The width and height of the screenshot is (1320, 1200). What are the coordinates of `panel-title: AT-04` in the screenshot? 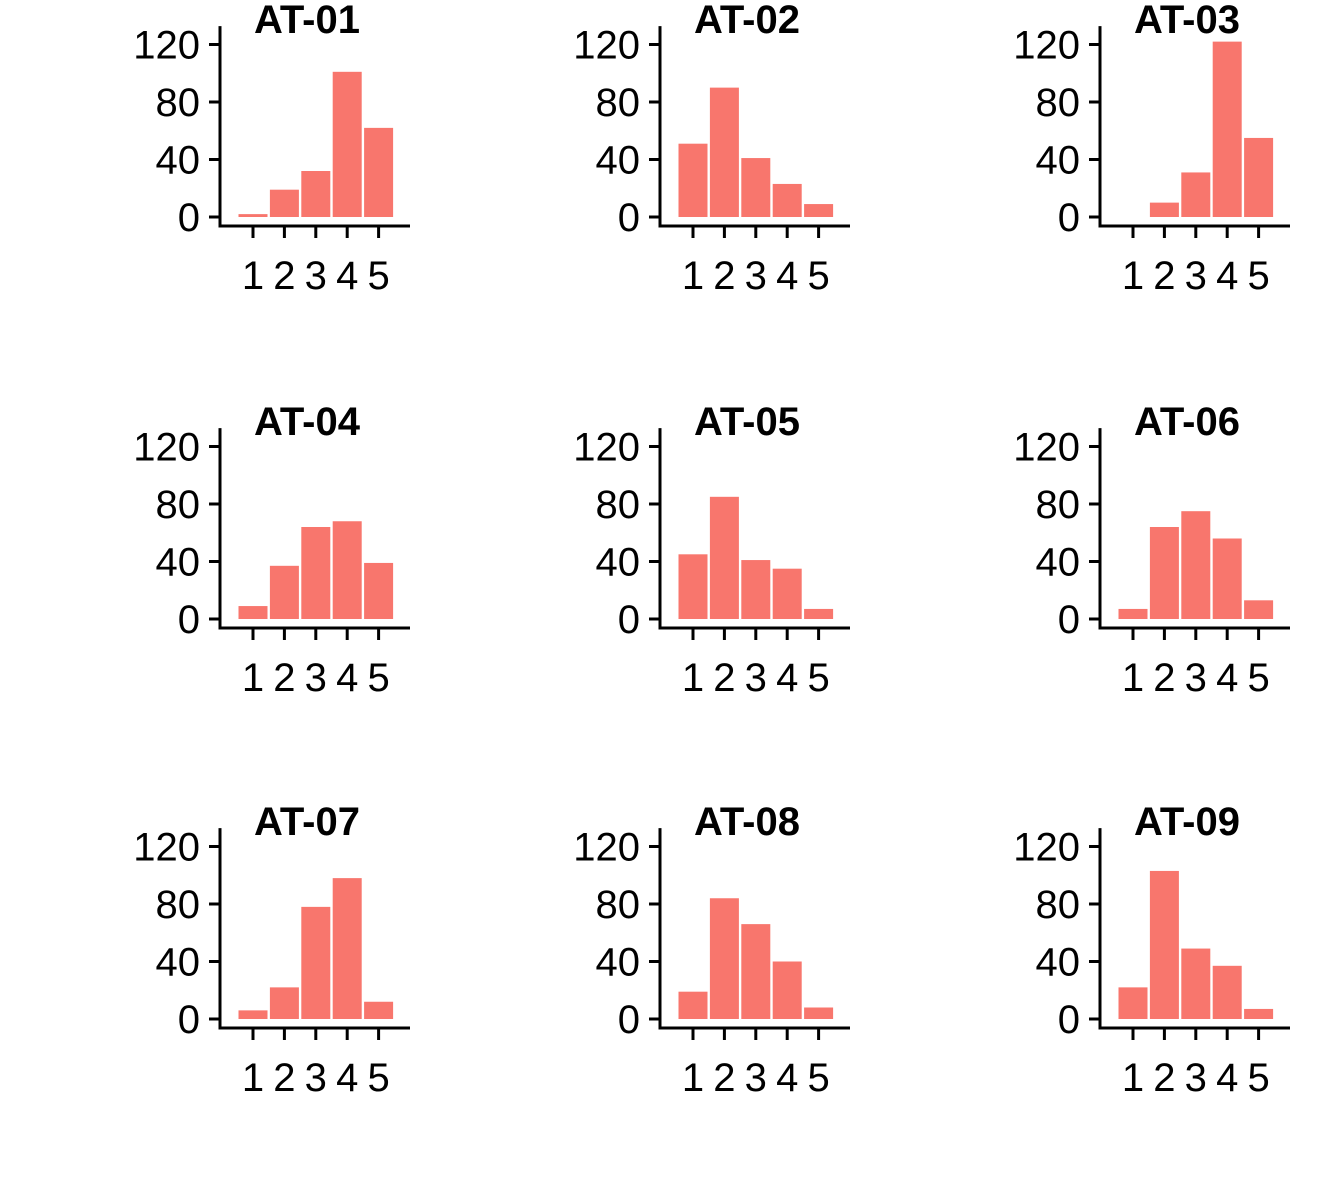 It's located at (307, 422).